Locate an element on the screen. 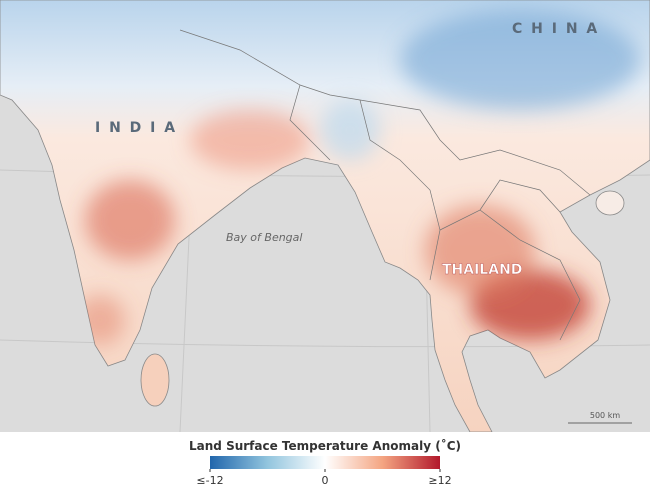  water-label: Bay of Bengal is located at coordinates (264, 237).